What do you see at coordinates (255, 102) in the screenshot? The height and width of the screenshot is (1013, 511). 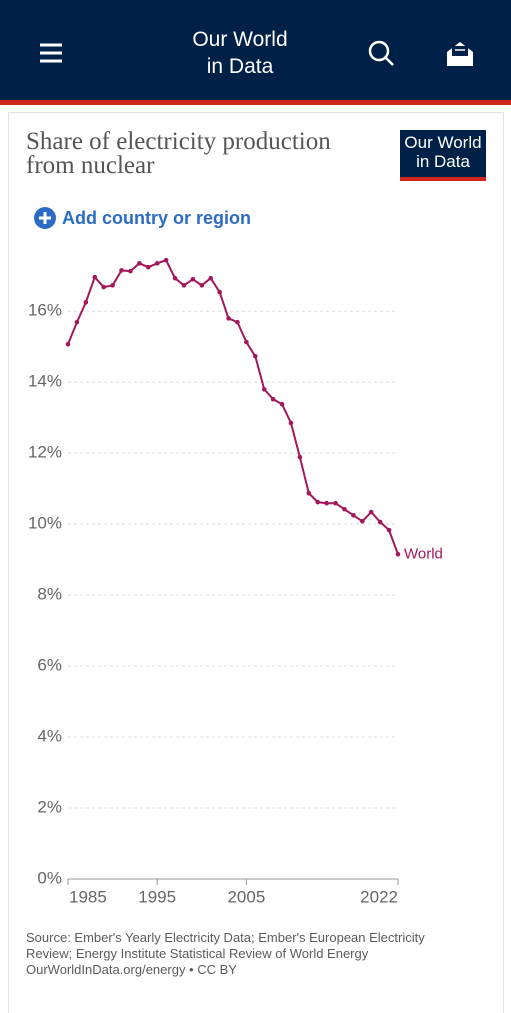 I see `header-accent` at bounding box center [255, 102].